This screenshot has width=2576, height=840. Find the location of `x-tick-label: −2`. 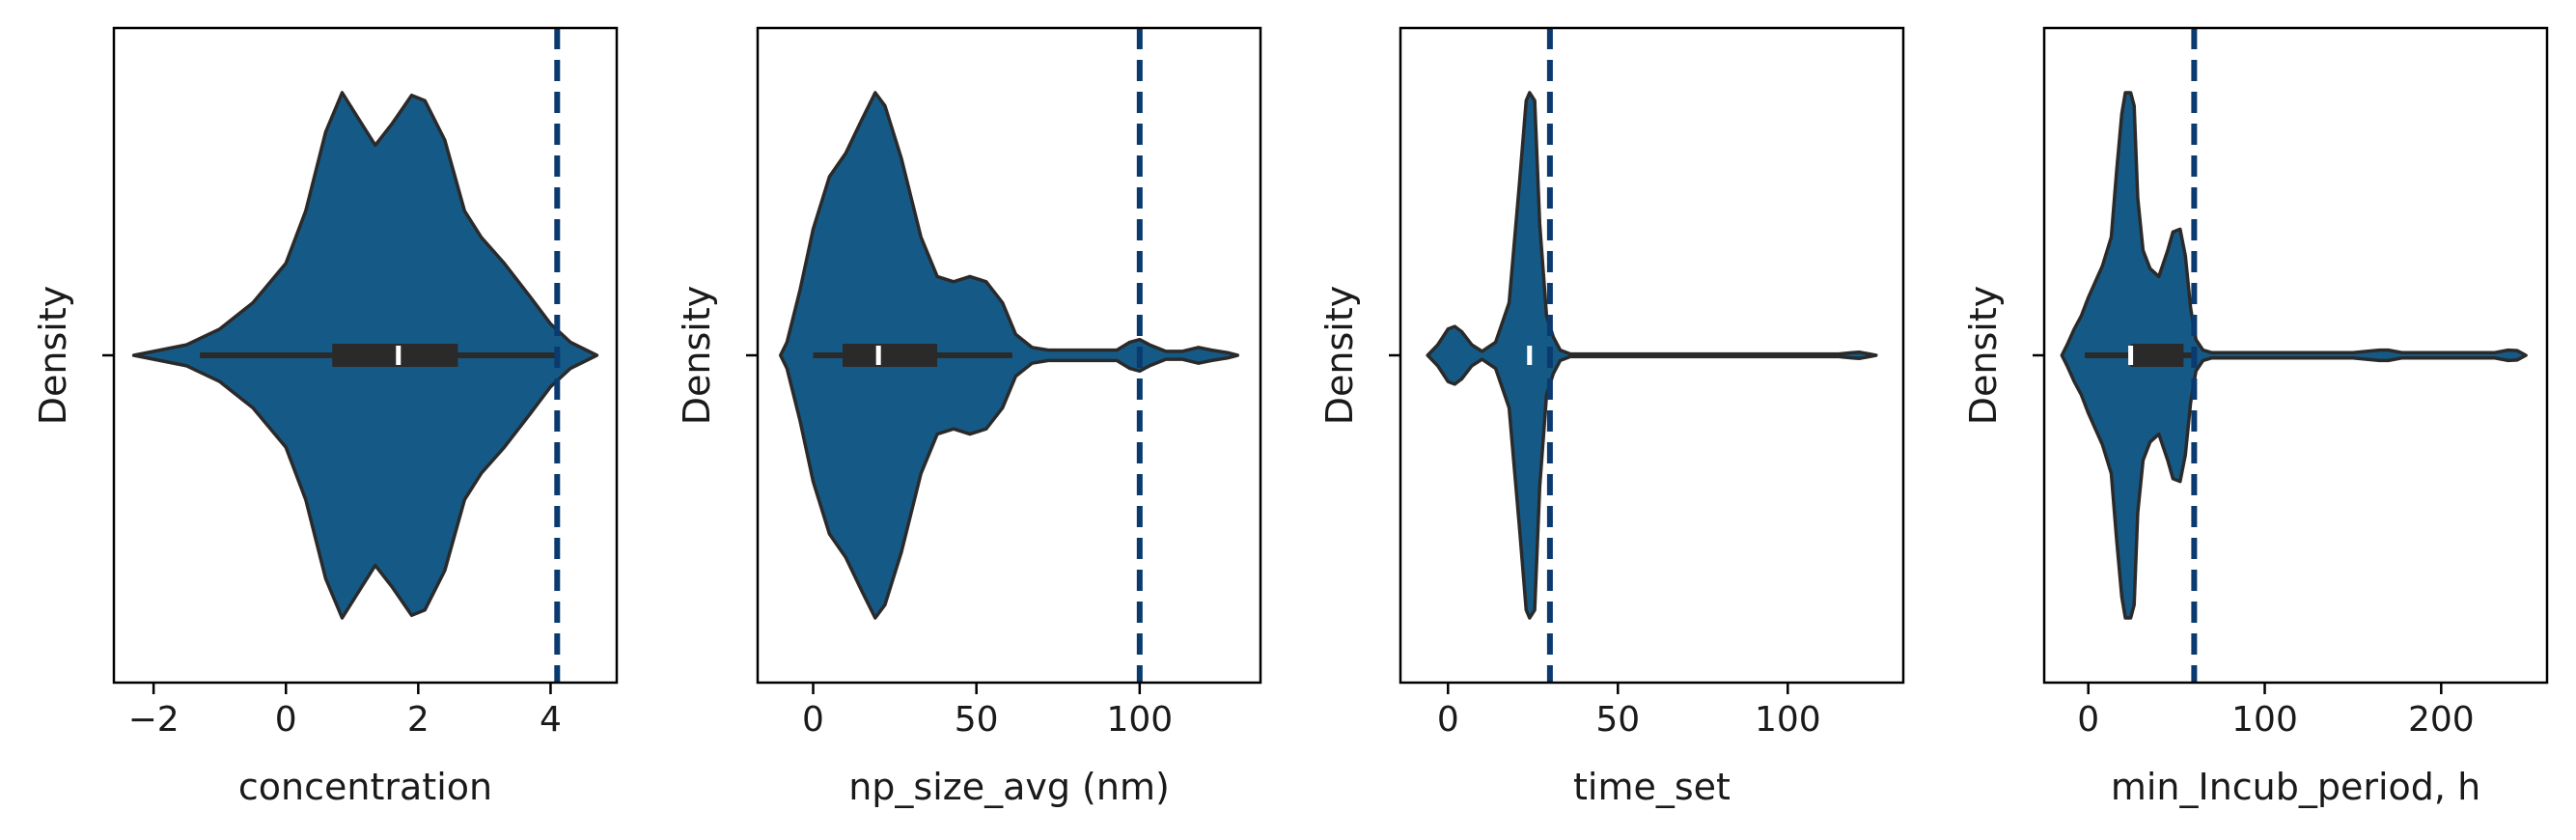

x-tick-label: −2 is located at coordinates (154, 720).